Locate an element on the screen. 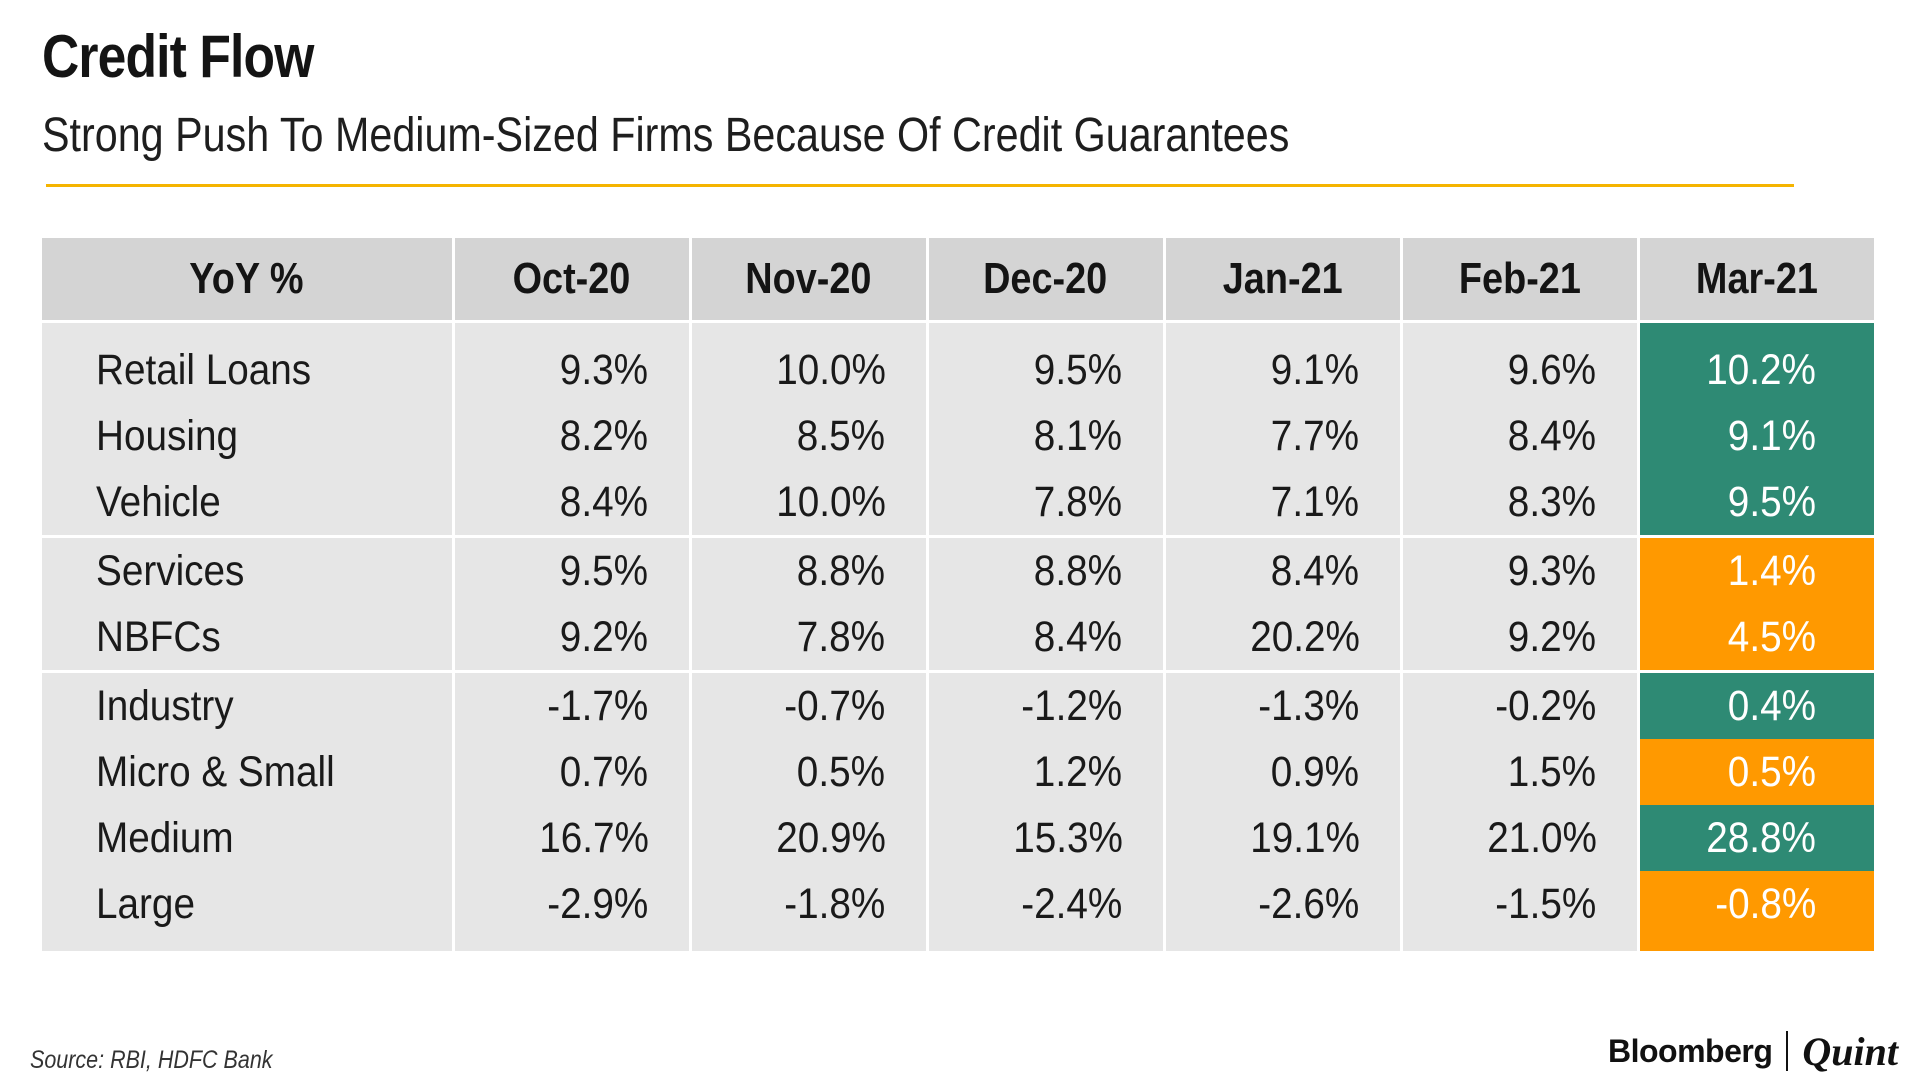 Image resolution: width=1920 pixels, height=1080 pixels. value-text: 16.7% is located at coordinates (593, 837).